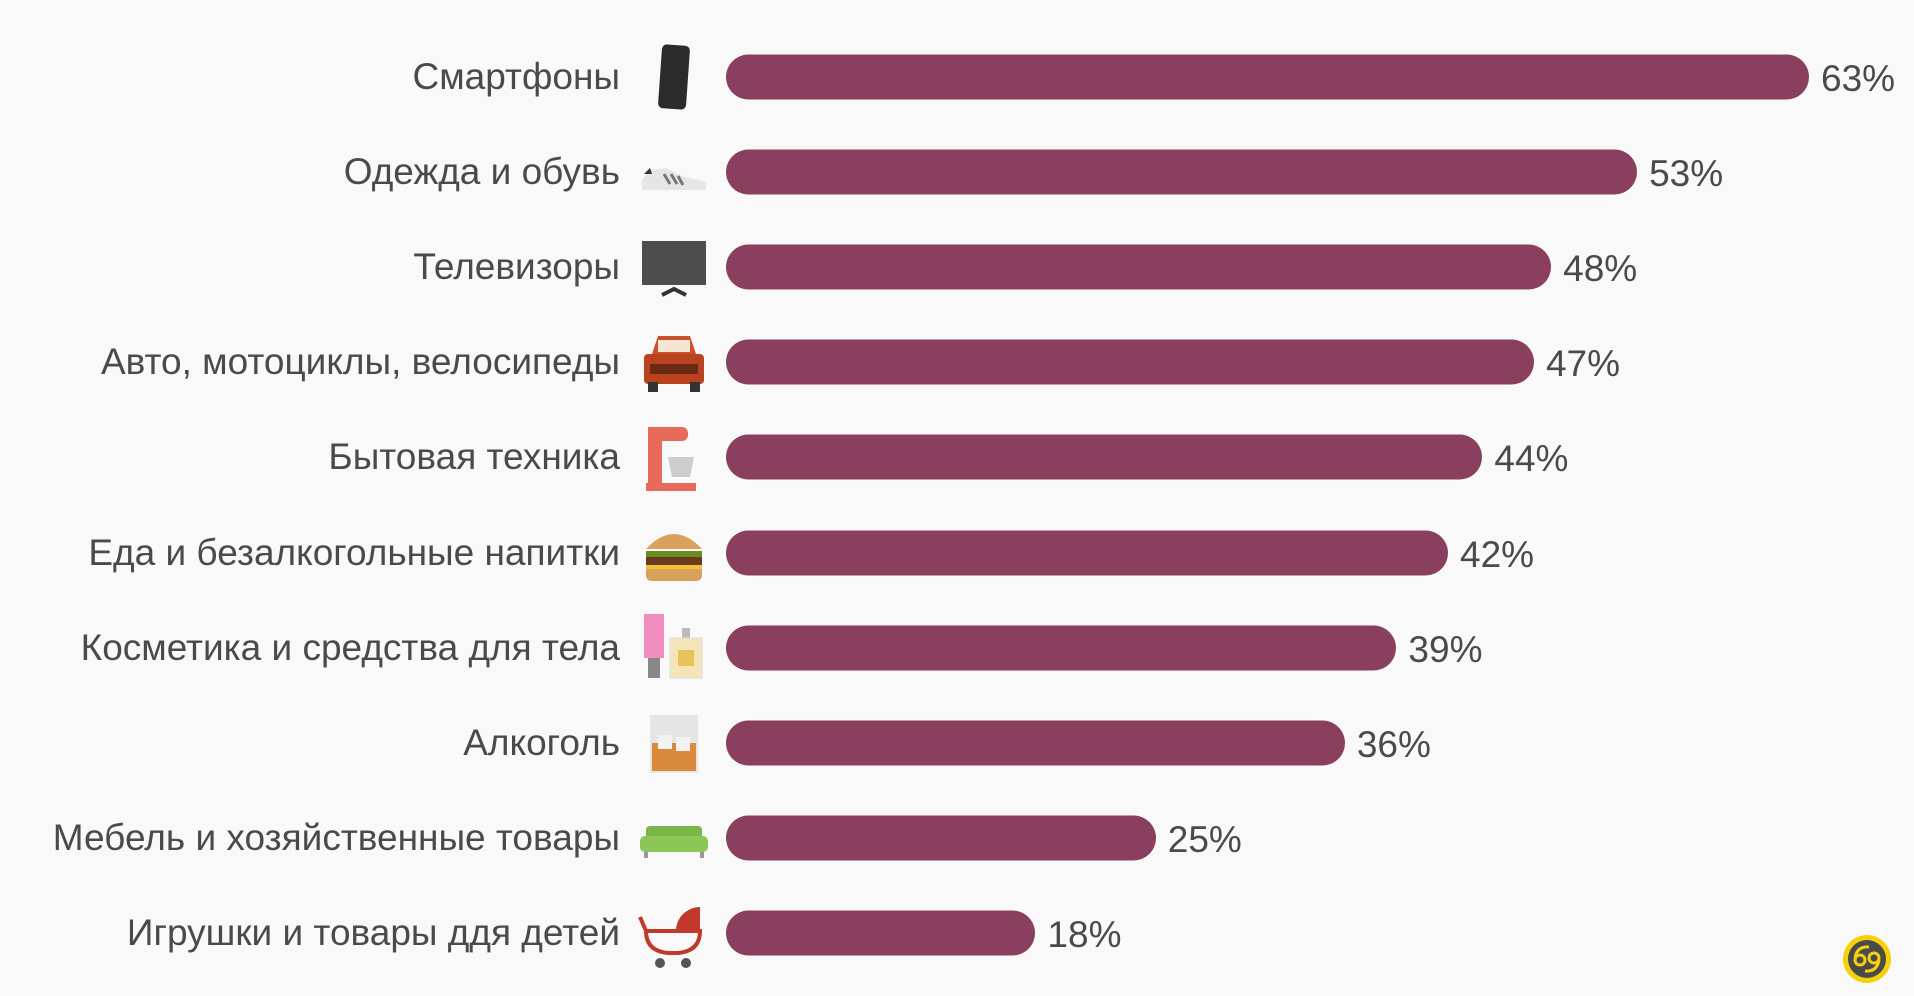  Describe the element at coordinates (336, 837) in the screenshot. I see `category-label: Мебель и хозяйственные товары` at that location.